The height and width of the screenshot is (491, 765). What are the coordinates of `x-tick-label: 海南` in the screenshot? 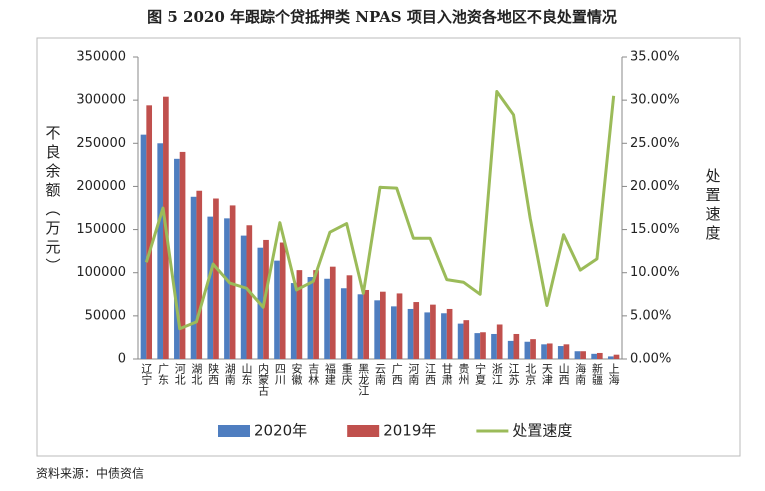 It's located at (580, 373).